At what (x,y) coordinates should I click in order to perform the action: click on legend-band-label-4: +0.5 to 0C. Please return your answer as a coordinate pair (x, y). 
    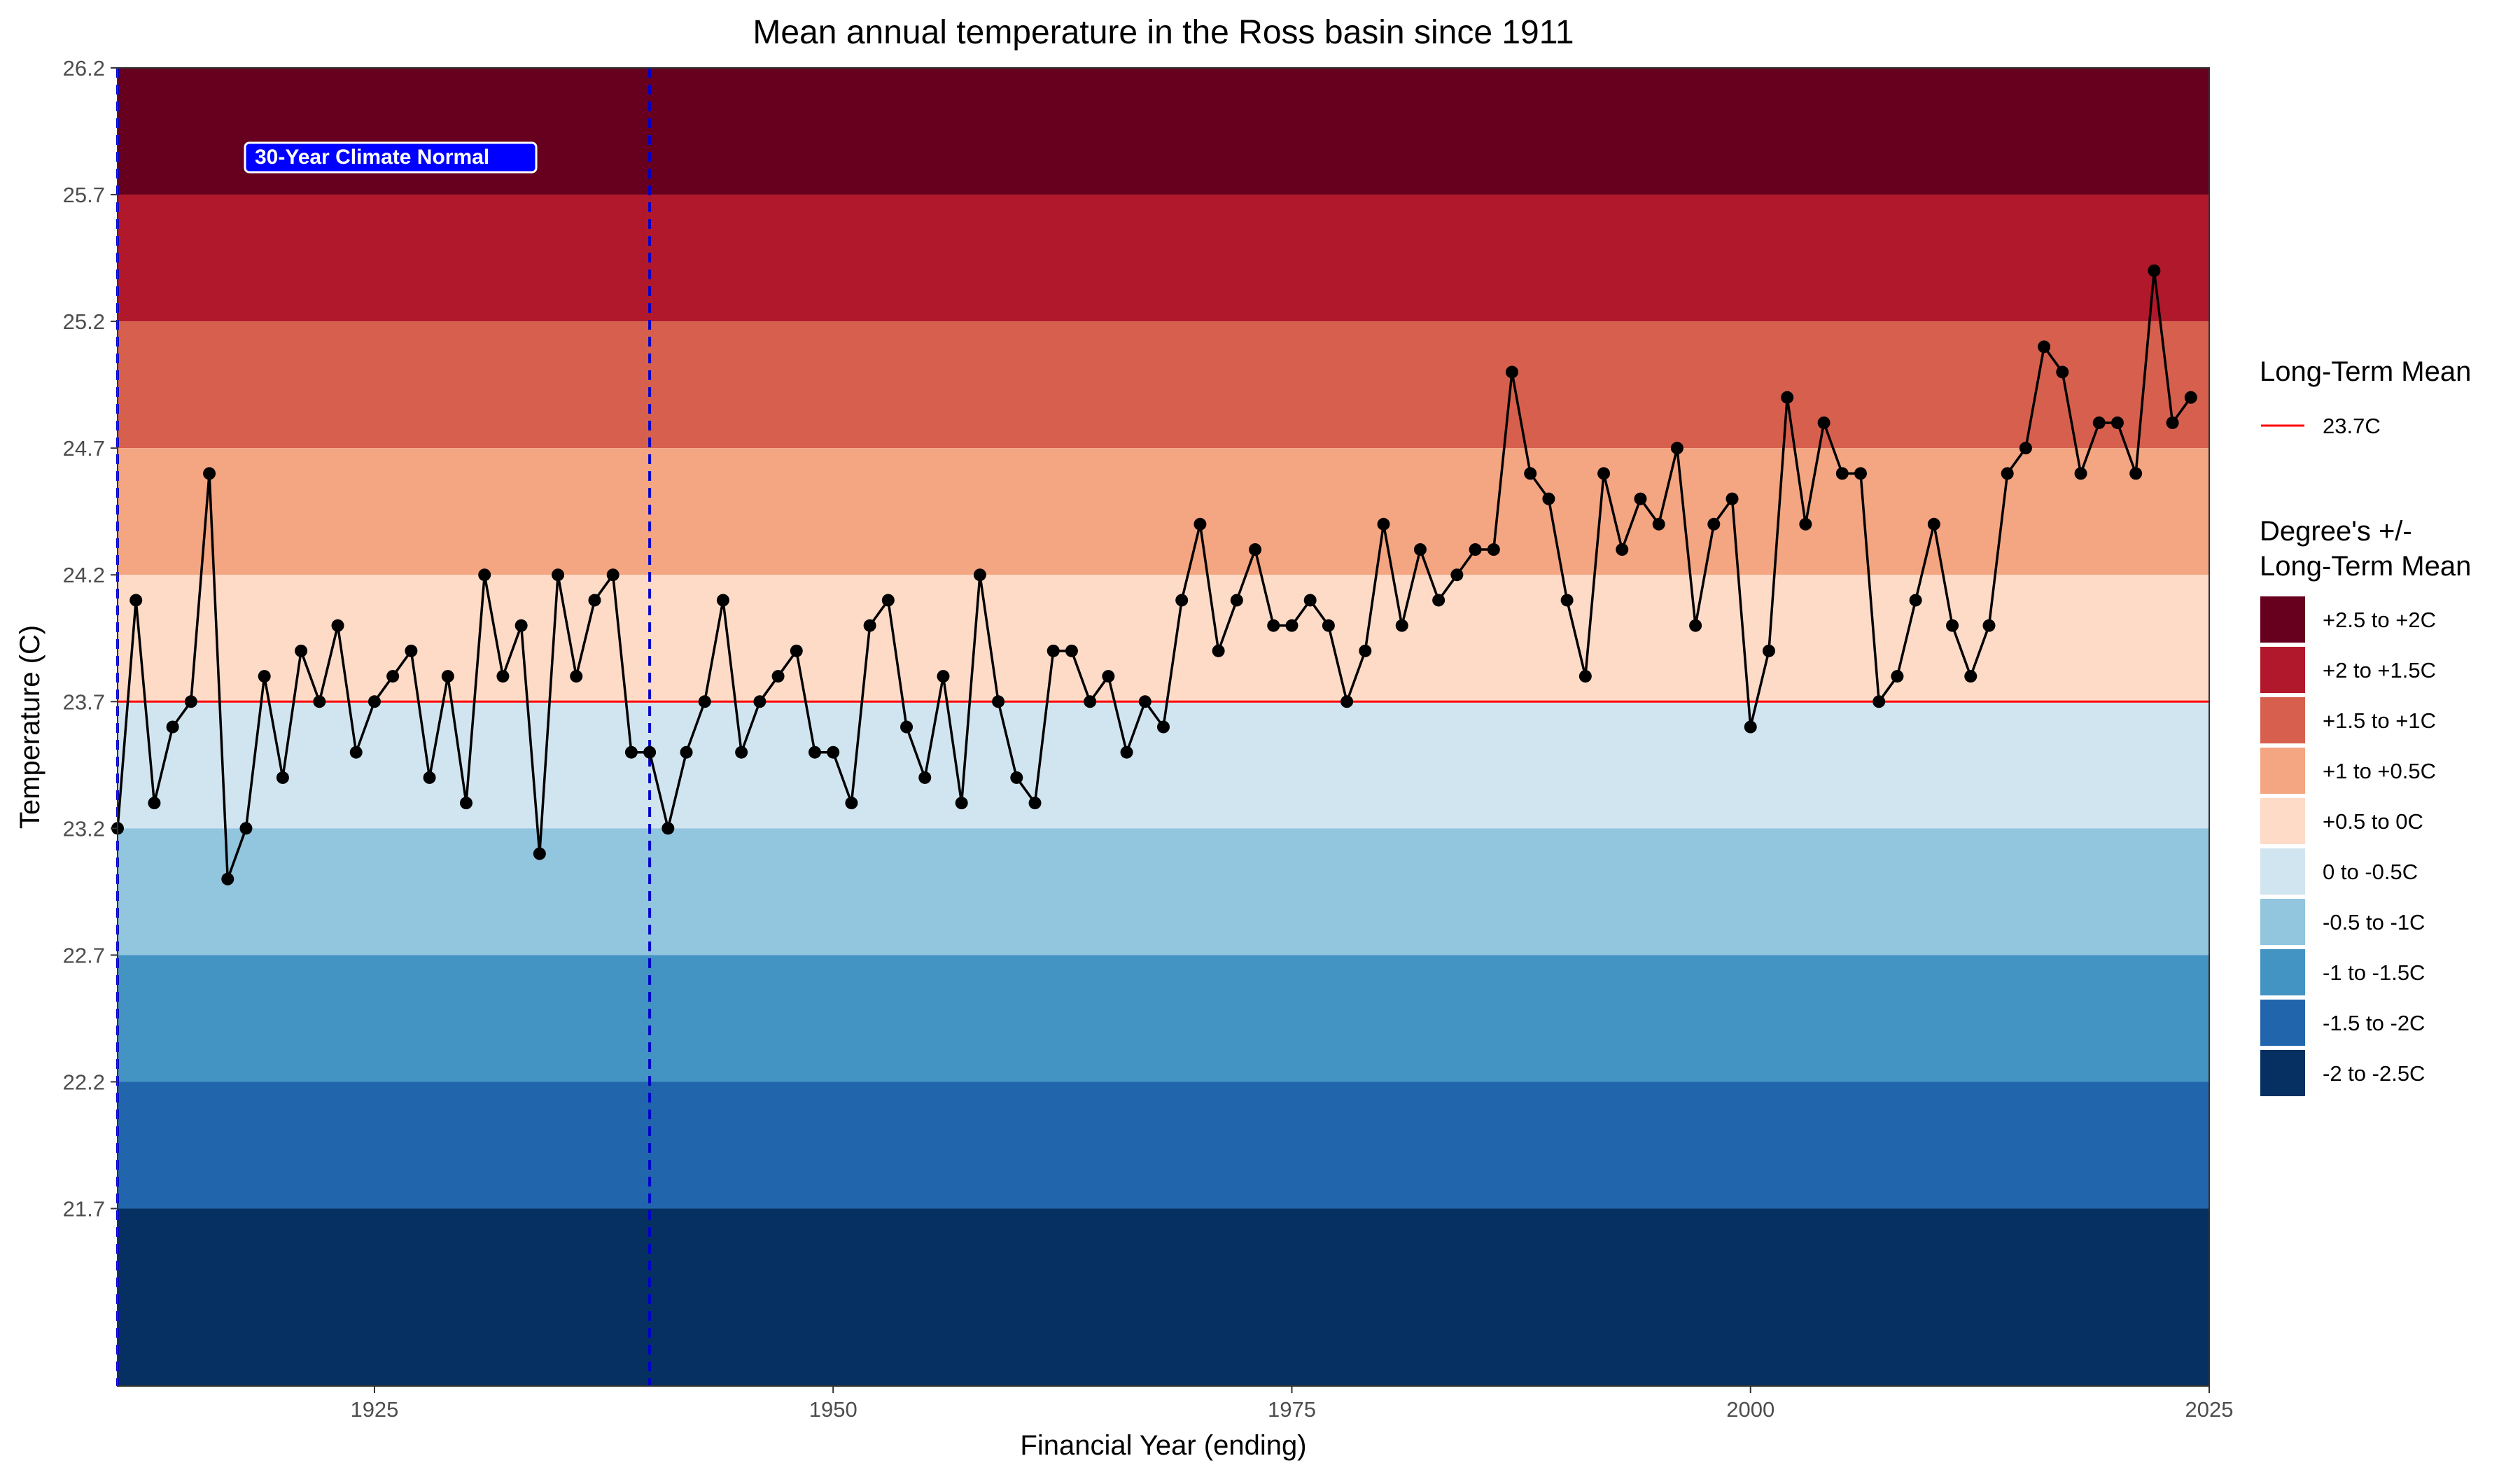
    Looking at the image, I should click on (2373, 821).